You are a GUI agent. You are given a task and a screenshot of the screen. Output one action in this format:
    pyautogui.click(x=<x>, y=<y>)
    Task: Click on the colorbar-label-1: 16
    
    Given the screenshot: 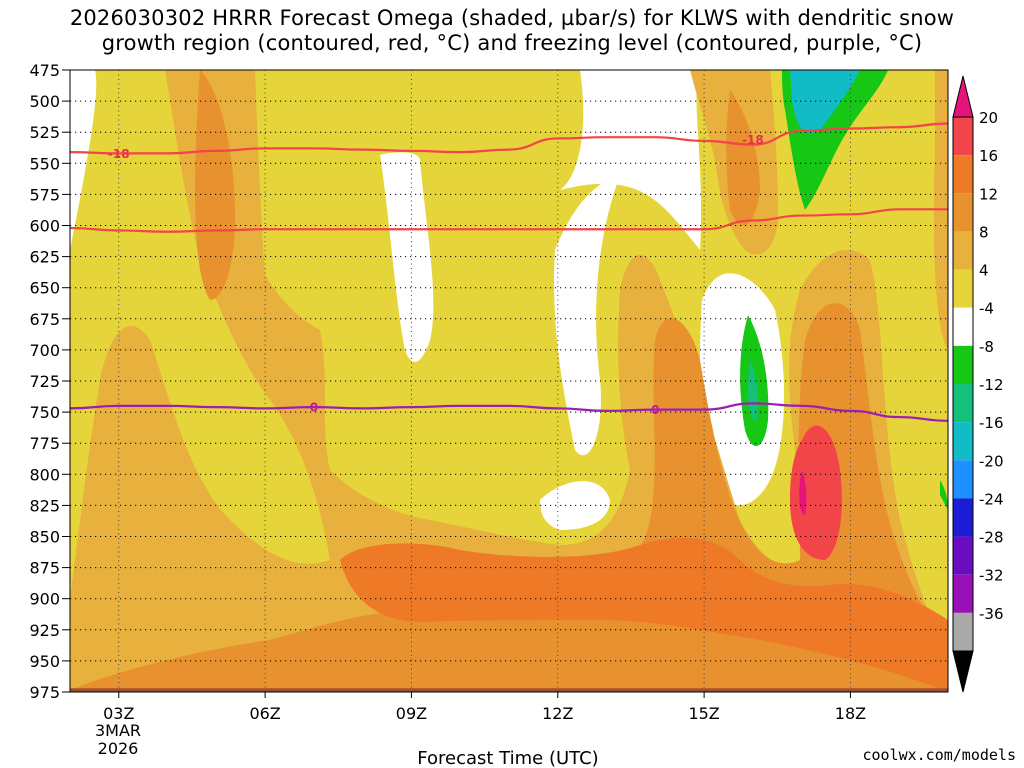 What is the action you would take?
    pyautogui.click(x=988, y=156)
    